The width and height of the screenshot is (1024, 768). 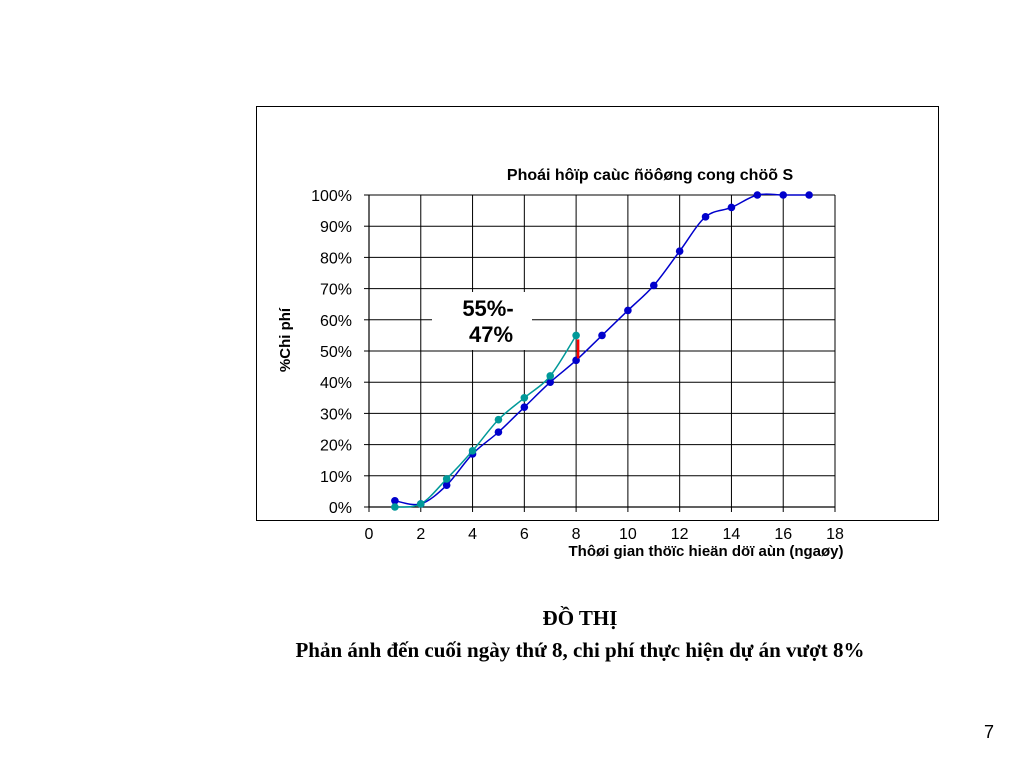 What do you see at coordinates (650, 175) in the screenshot?
I see `chart-title: Phoái hôïp caùc ñöôøng cong chöõ S` at bounding box center [650, 175].